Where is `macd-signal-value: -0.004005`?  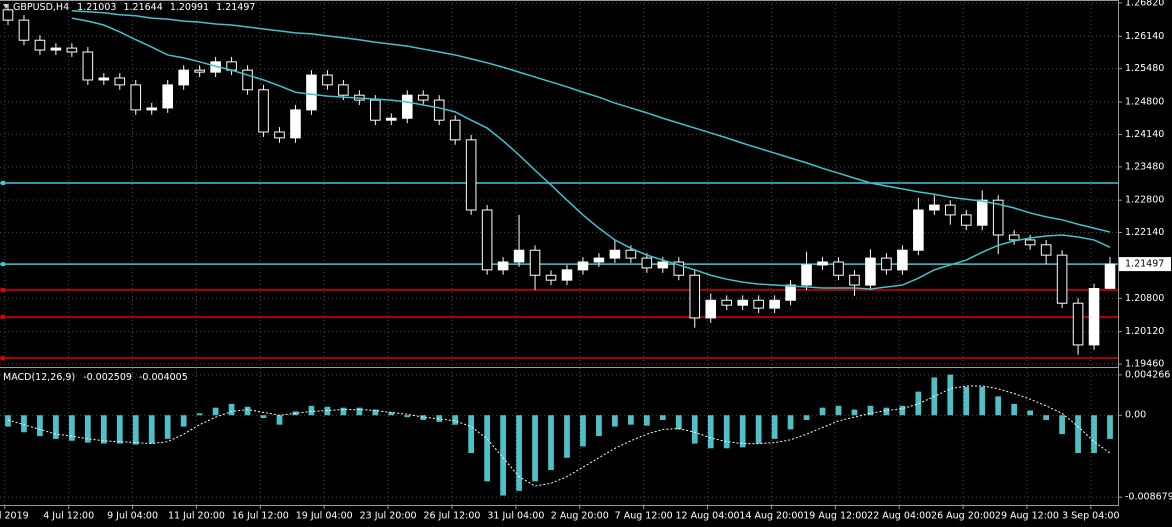
macd-signal-value: -0.004005 is located at coordinates (163, 377).